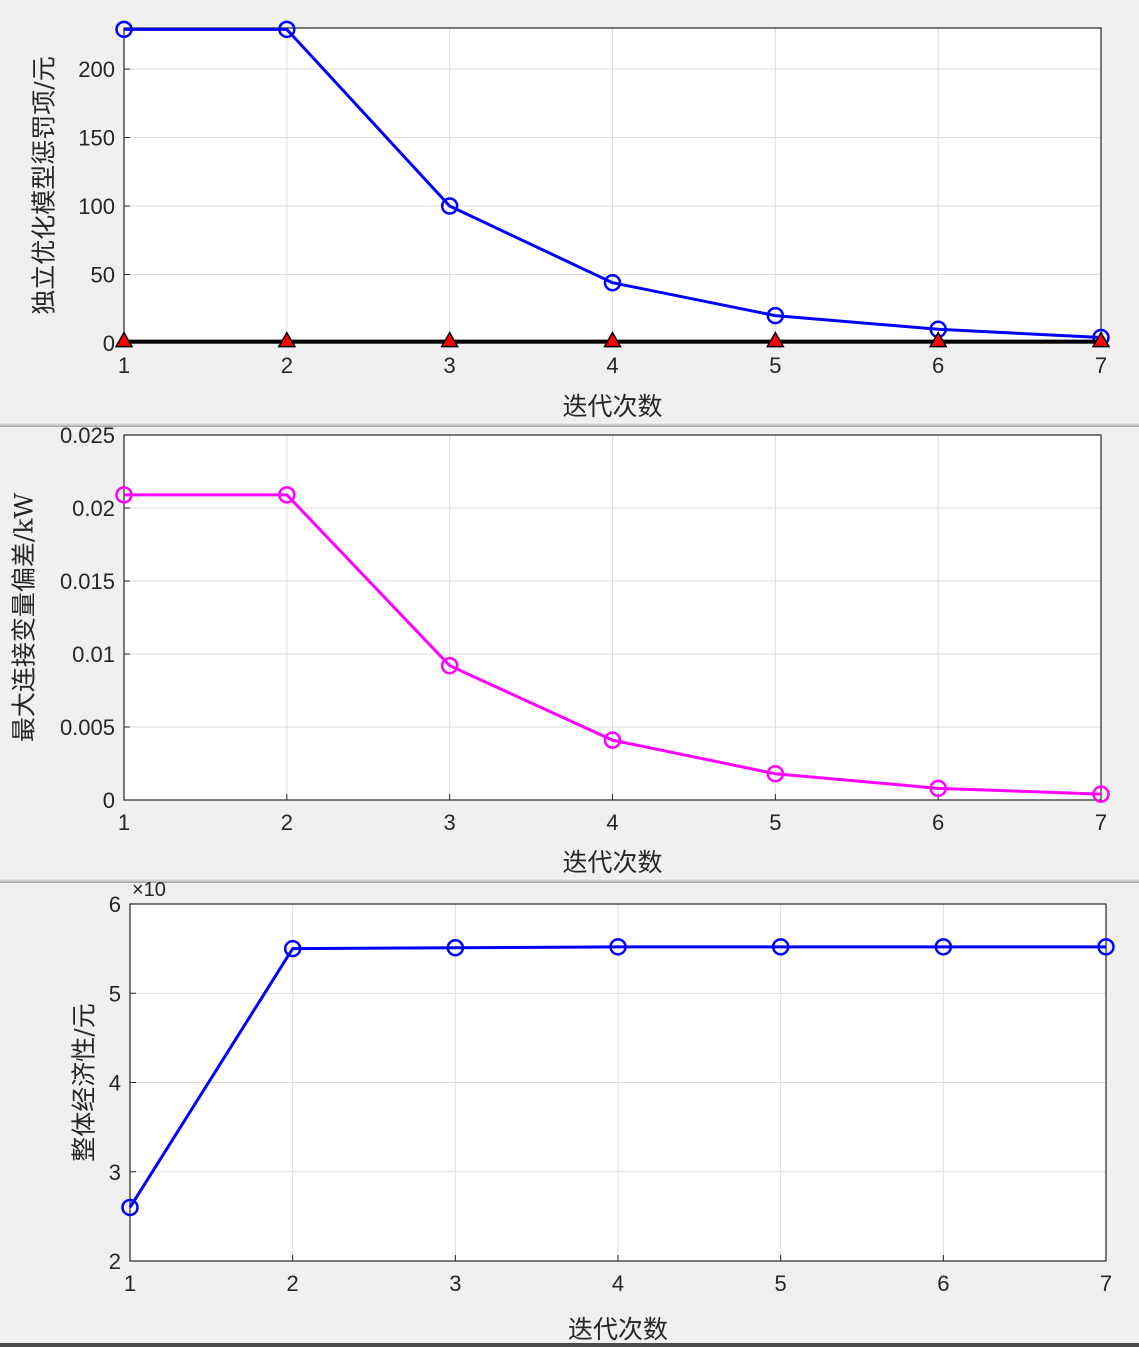 This screenshot has width=1139, height=1347. What do you see at coordinates (103, 275) in the screenshot?
I see `y-tick-label: 50` at bounding box center [103, 275].